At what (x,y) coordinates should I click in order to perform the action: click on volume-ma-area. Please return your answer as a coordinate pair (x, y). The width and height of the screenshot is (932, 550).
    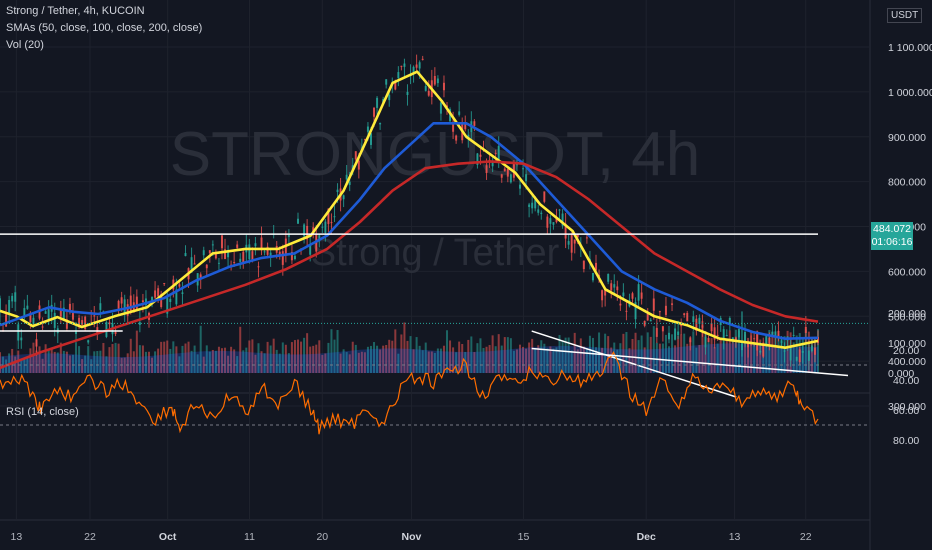
    Looking at the image, I should click on (409, 358).